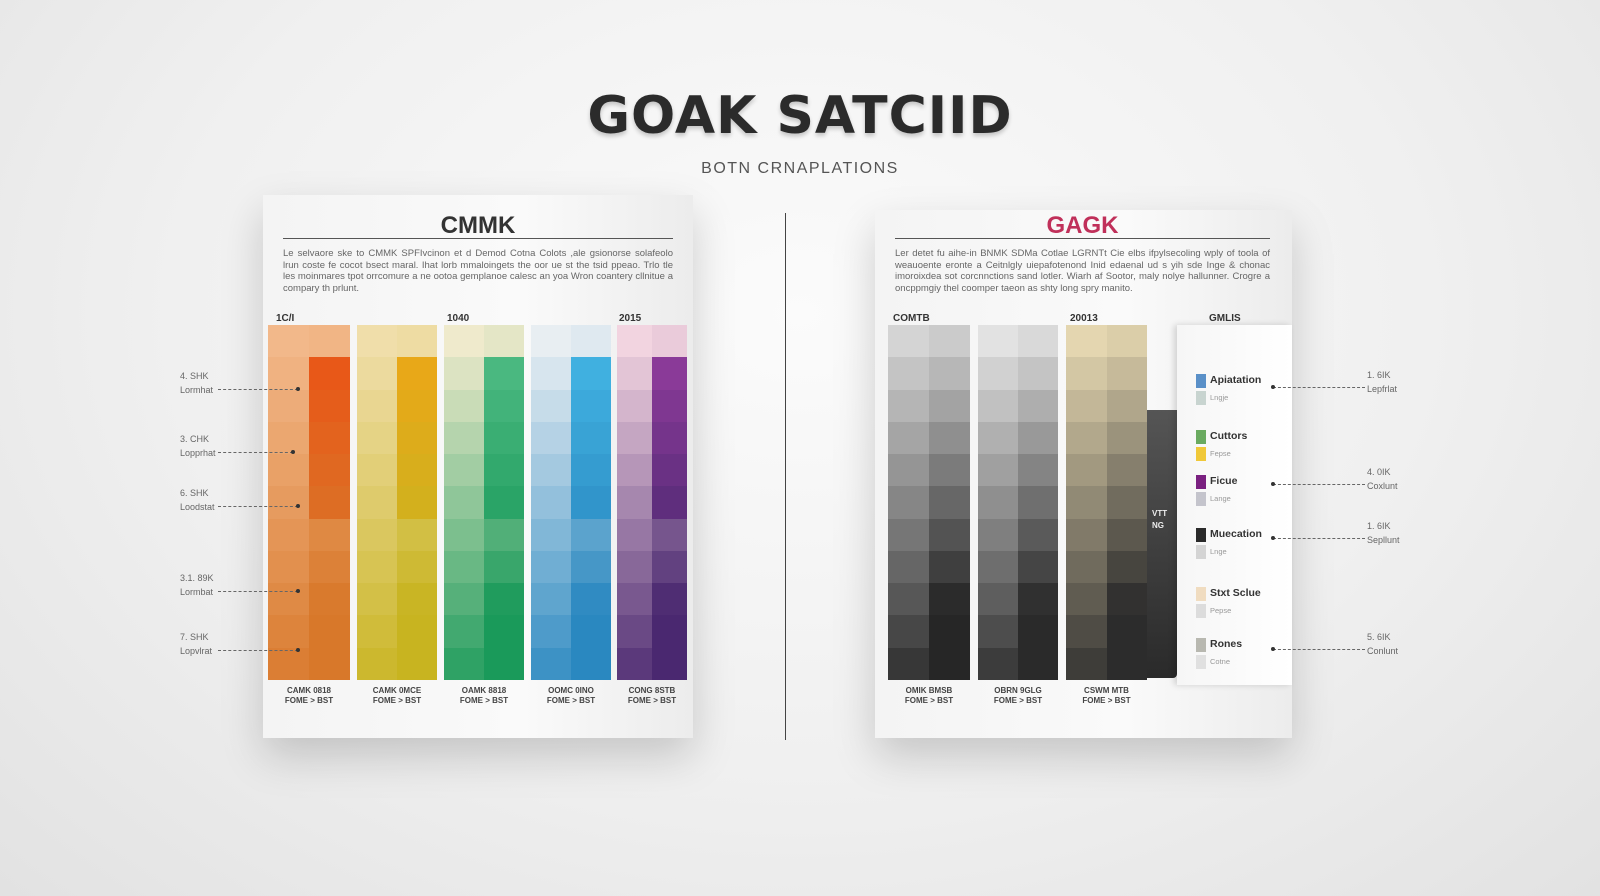 The height and width of the screenshot is (896, 1600). Describe the element at coordinates (1383, 533) in the screenshot. I see `annotation: 1. 6IK Sepllunt` at that location.